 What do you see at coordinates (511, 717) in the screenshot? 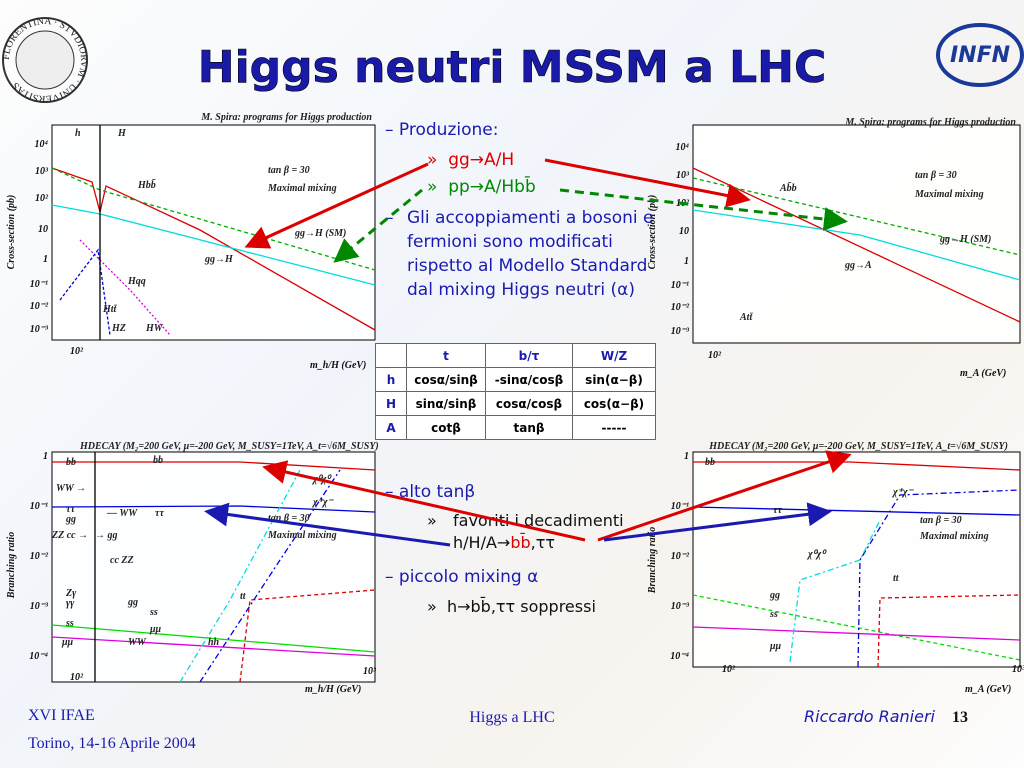
I see `footer-topic: Higgs a LHC` at bounding box center [511, 717].